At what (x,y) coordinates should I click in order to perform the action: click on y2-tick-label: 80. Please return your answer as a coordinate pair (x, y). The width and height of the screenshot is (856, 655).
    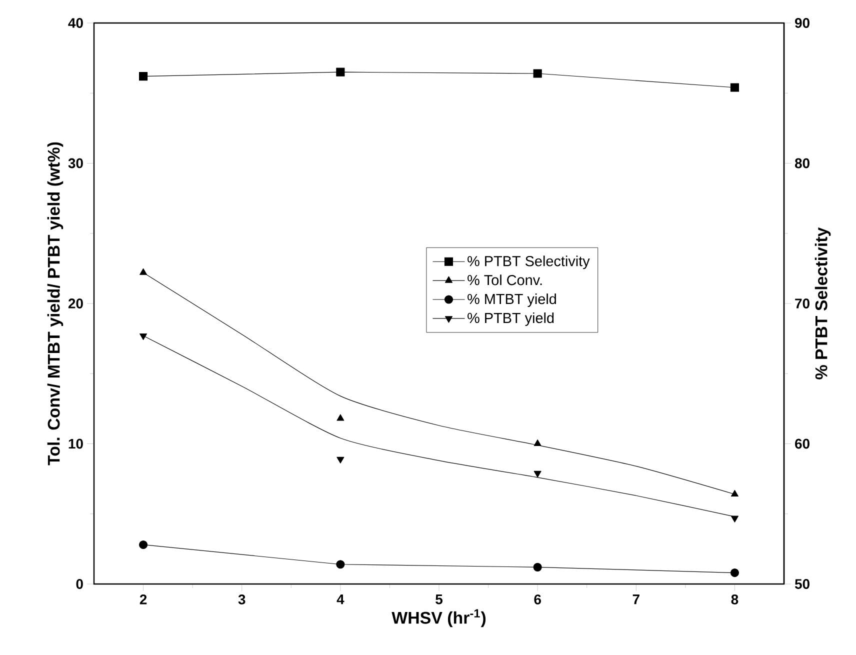
    Looking at the image, I should click on (802, 163).